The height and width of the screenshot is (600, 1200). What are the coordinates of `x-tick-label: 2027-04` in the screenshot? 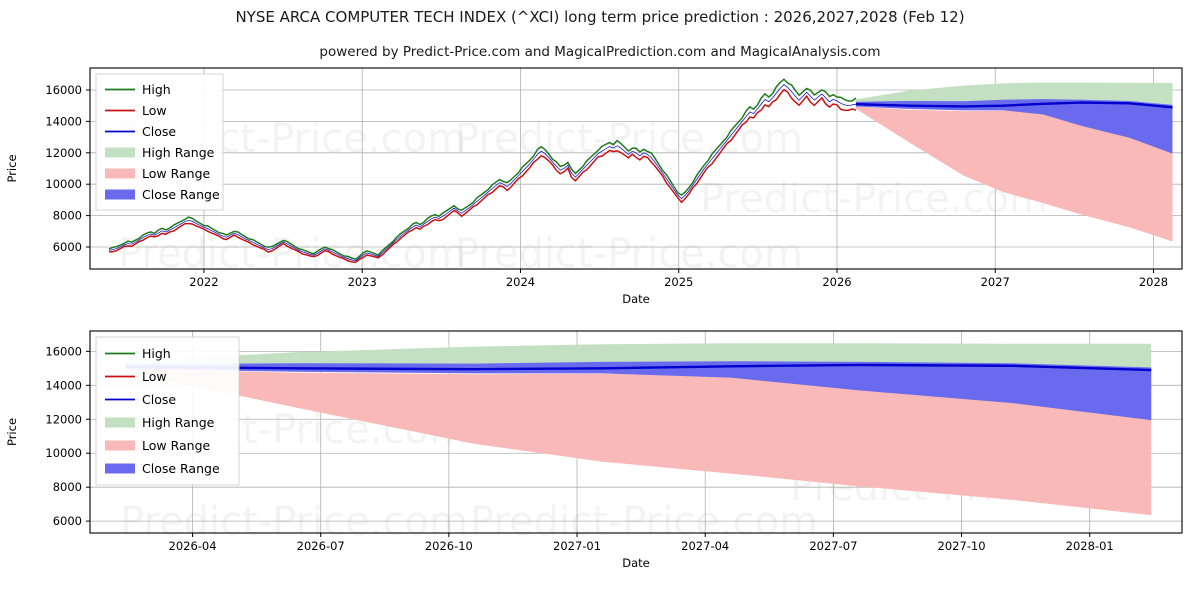 It's located at (705, 546).